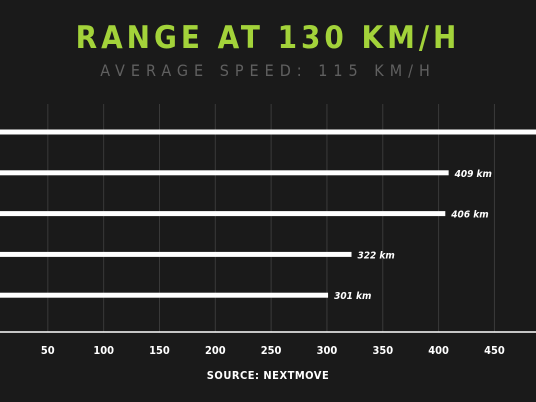 The image size is (536, 402). What do you see at coordinates (382, 350) in the screenshot?
I see `x-tick-label-350: 350` at bounding box center [382, 350].